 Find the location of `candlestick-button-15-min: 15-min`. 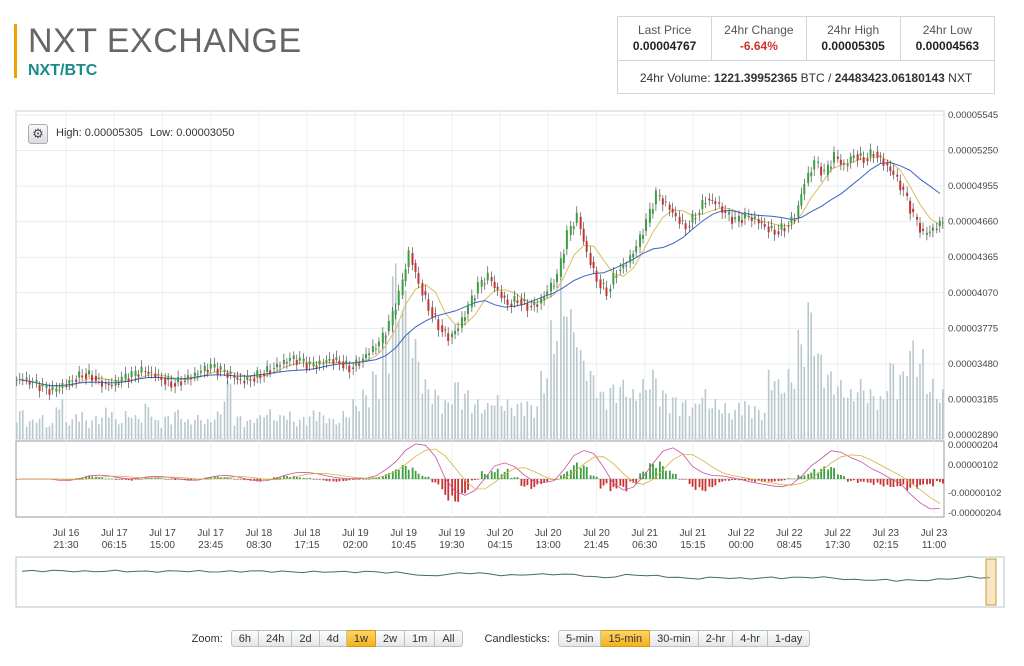

candlestick-button-15-min: 15-min is located at coordinates (626, 638).